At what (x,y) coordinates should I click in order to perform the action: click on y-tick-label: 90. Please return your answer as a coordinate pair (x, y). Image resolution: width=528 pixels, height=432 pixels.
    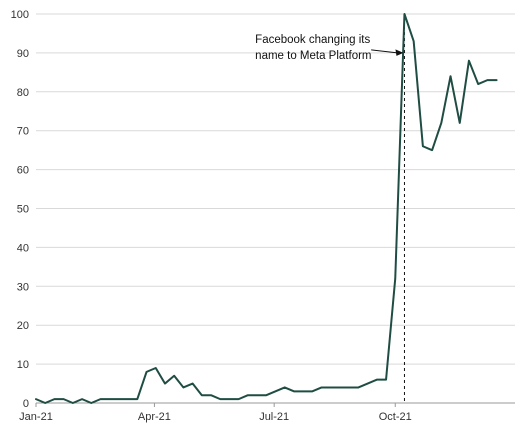
    Looking at the image, I should click on (23, 54).